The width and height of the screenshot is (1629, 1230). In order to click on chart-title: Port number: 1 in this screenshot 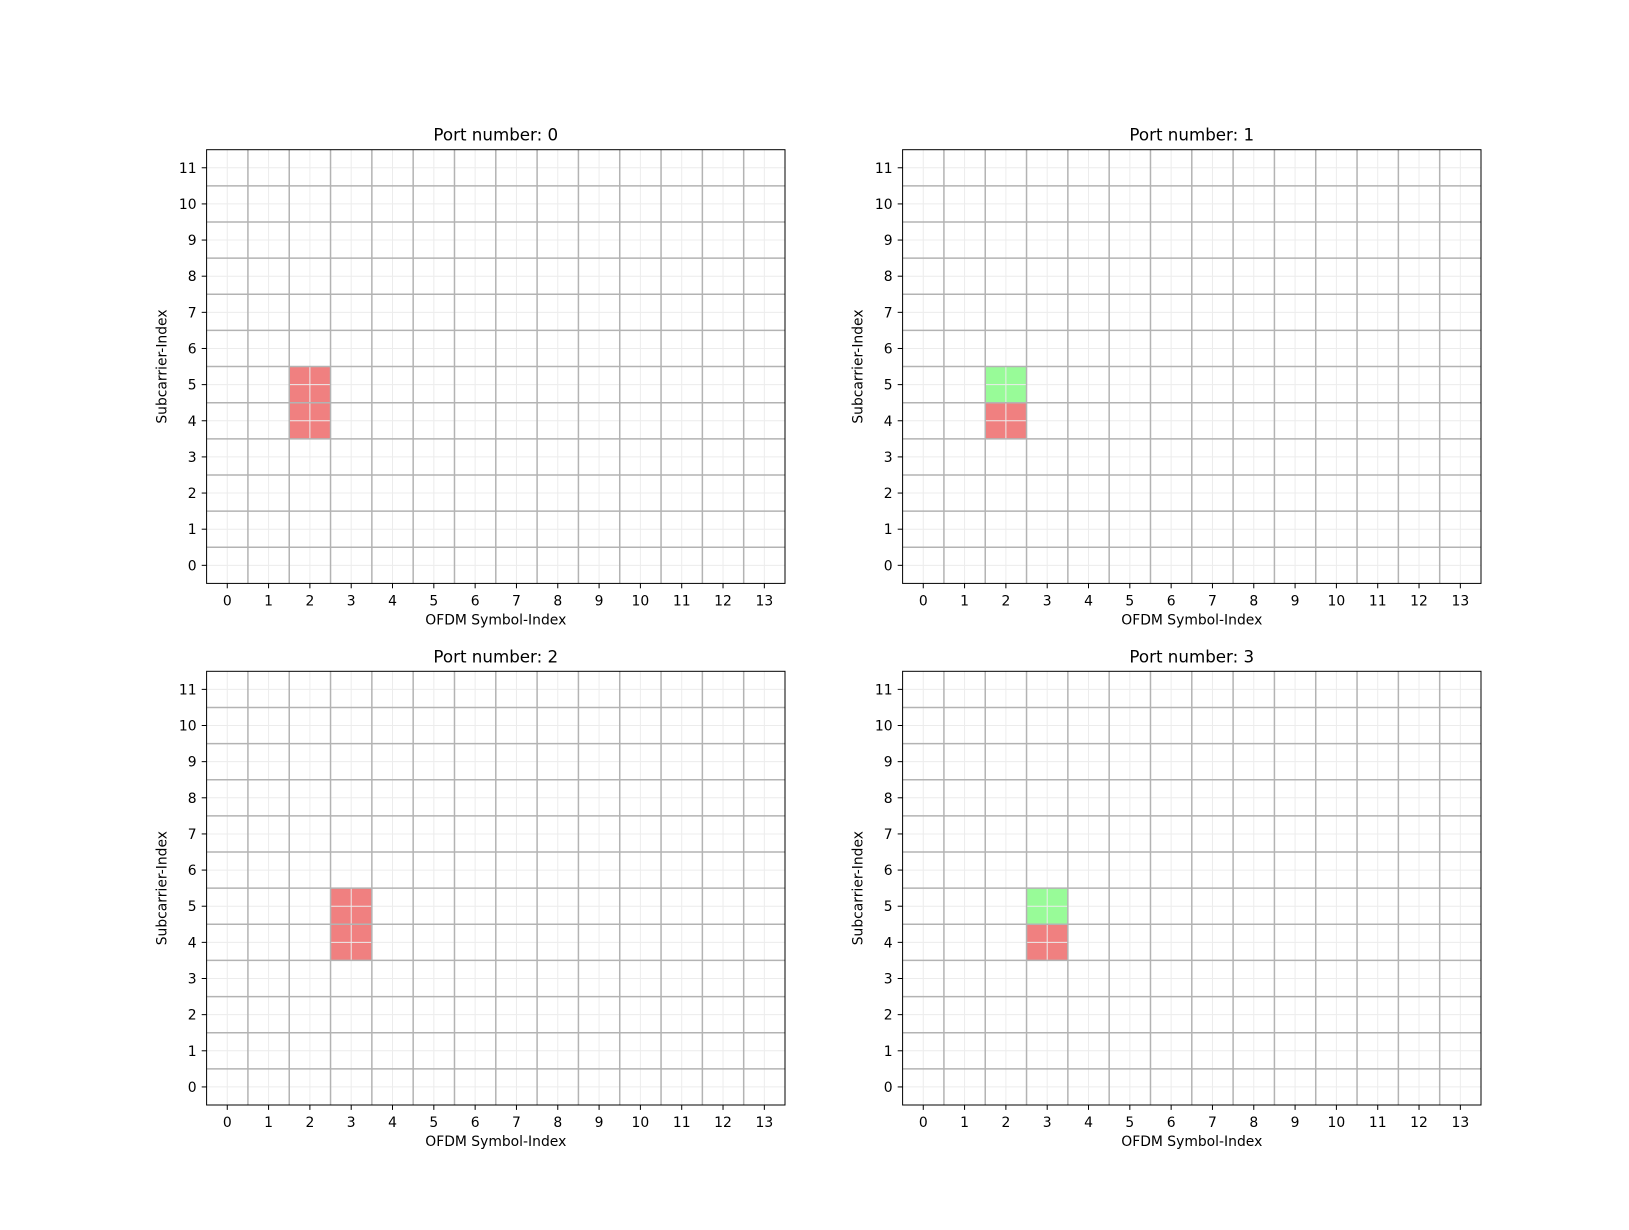, I will do `click(1191, 135)`.